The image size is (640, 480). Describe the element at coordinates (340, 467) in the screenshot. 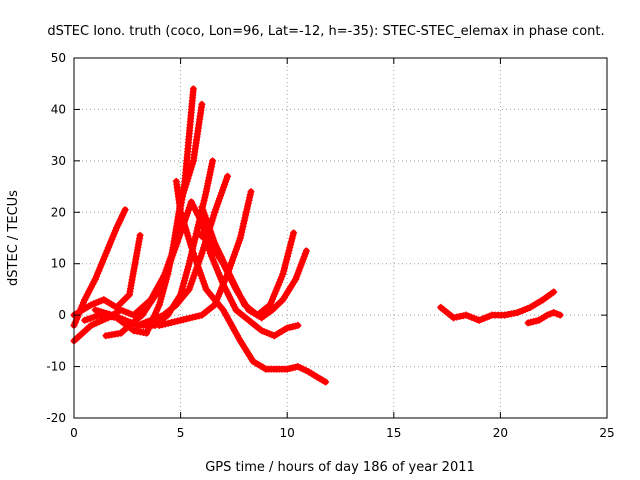

I see `x-axis-label: GPS time / hours of day 186 of year 2011` at that location.